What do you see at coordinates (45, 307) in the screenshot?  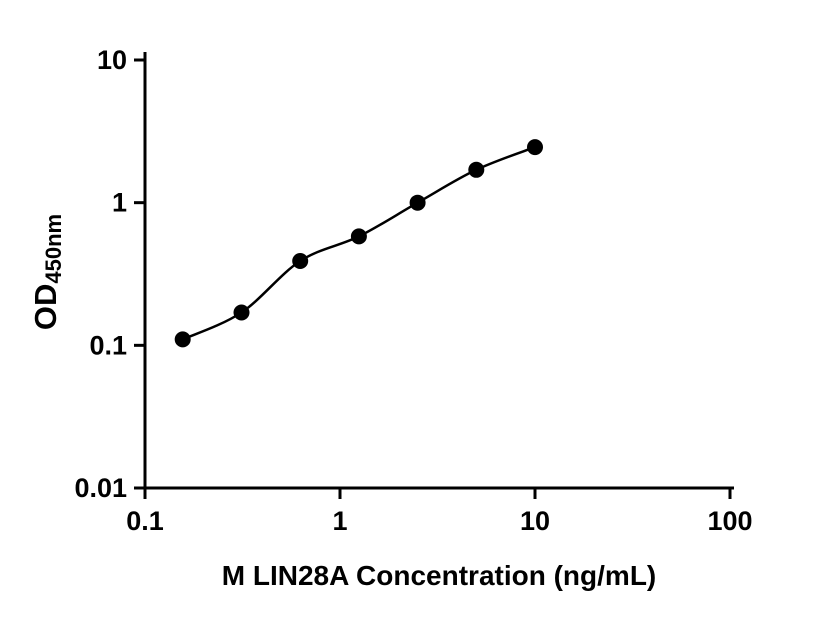 I see `y-axis-title-main: OD` at bounding box center [45, 307].